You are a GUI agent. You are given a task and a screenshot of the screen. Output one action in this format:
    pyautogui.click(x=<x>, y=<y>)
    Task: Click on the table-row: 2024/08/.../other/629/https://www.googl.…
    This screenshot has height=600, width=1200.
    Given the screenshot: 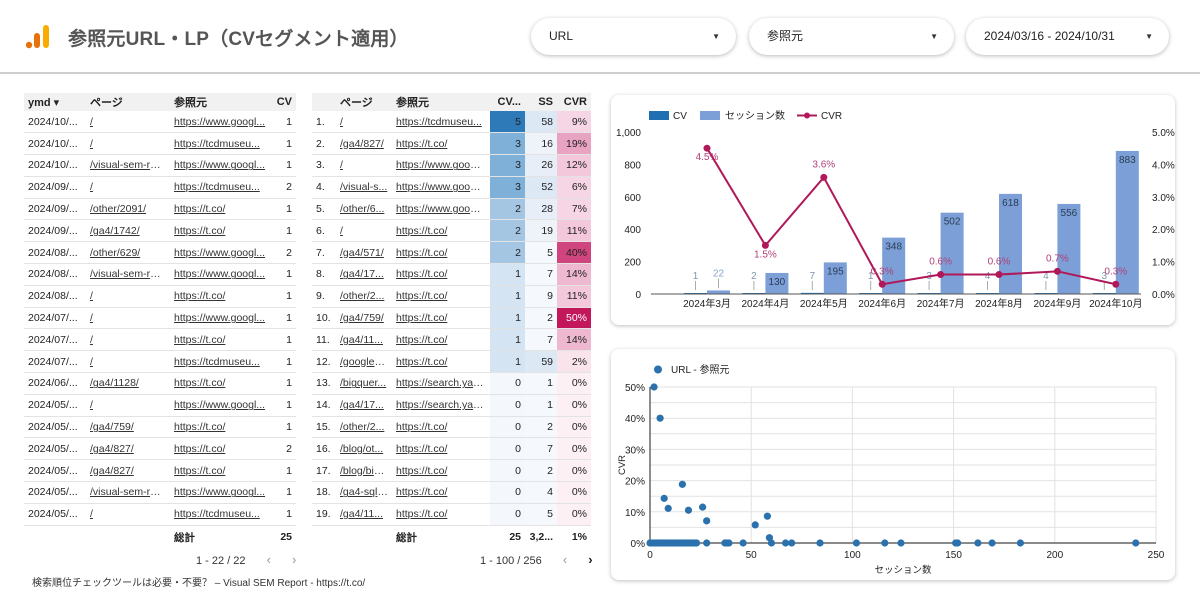 What is the action you would take?
    pyautogui.click(x=160, y=253)
    